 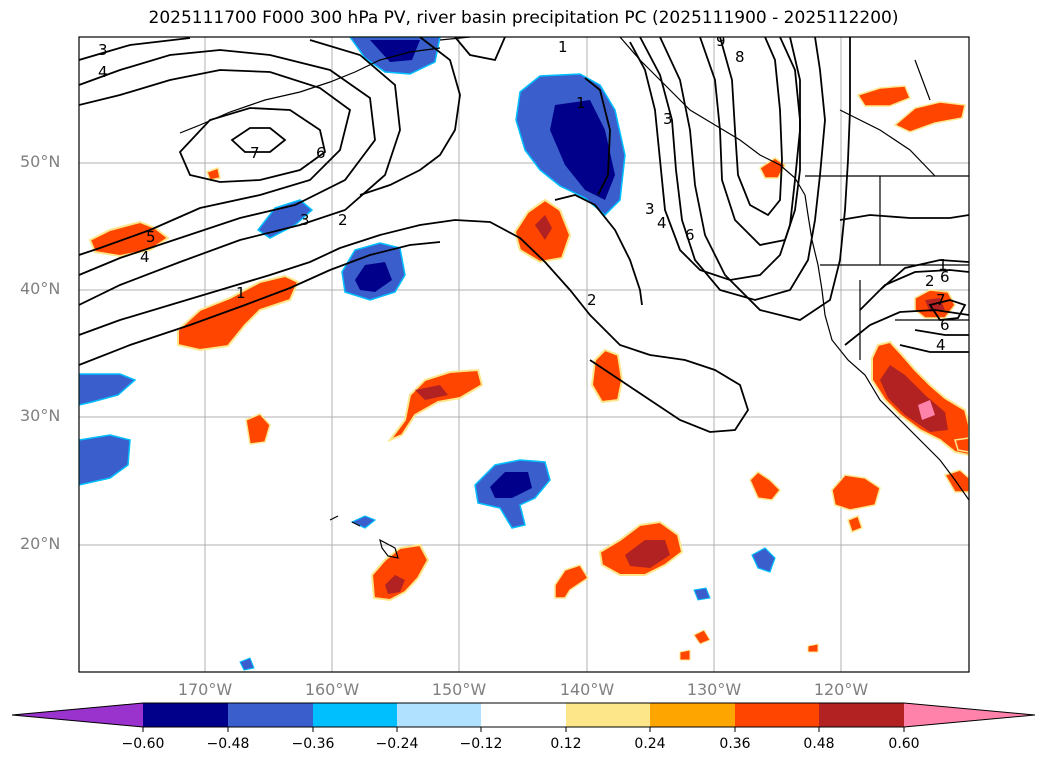 What do you see at coordinates (395, 584) in the screenshot?
I see `pos-blob-hawaii-core` at bounding box center [395, 584].